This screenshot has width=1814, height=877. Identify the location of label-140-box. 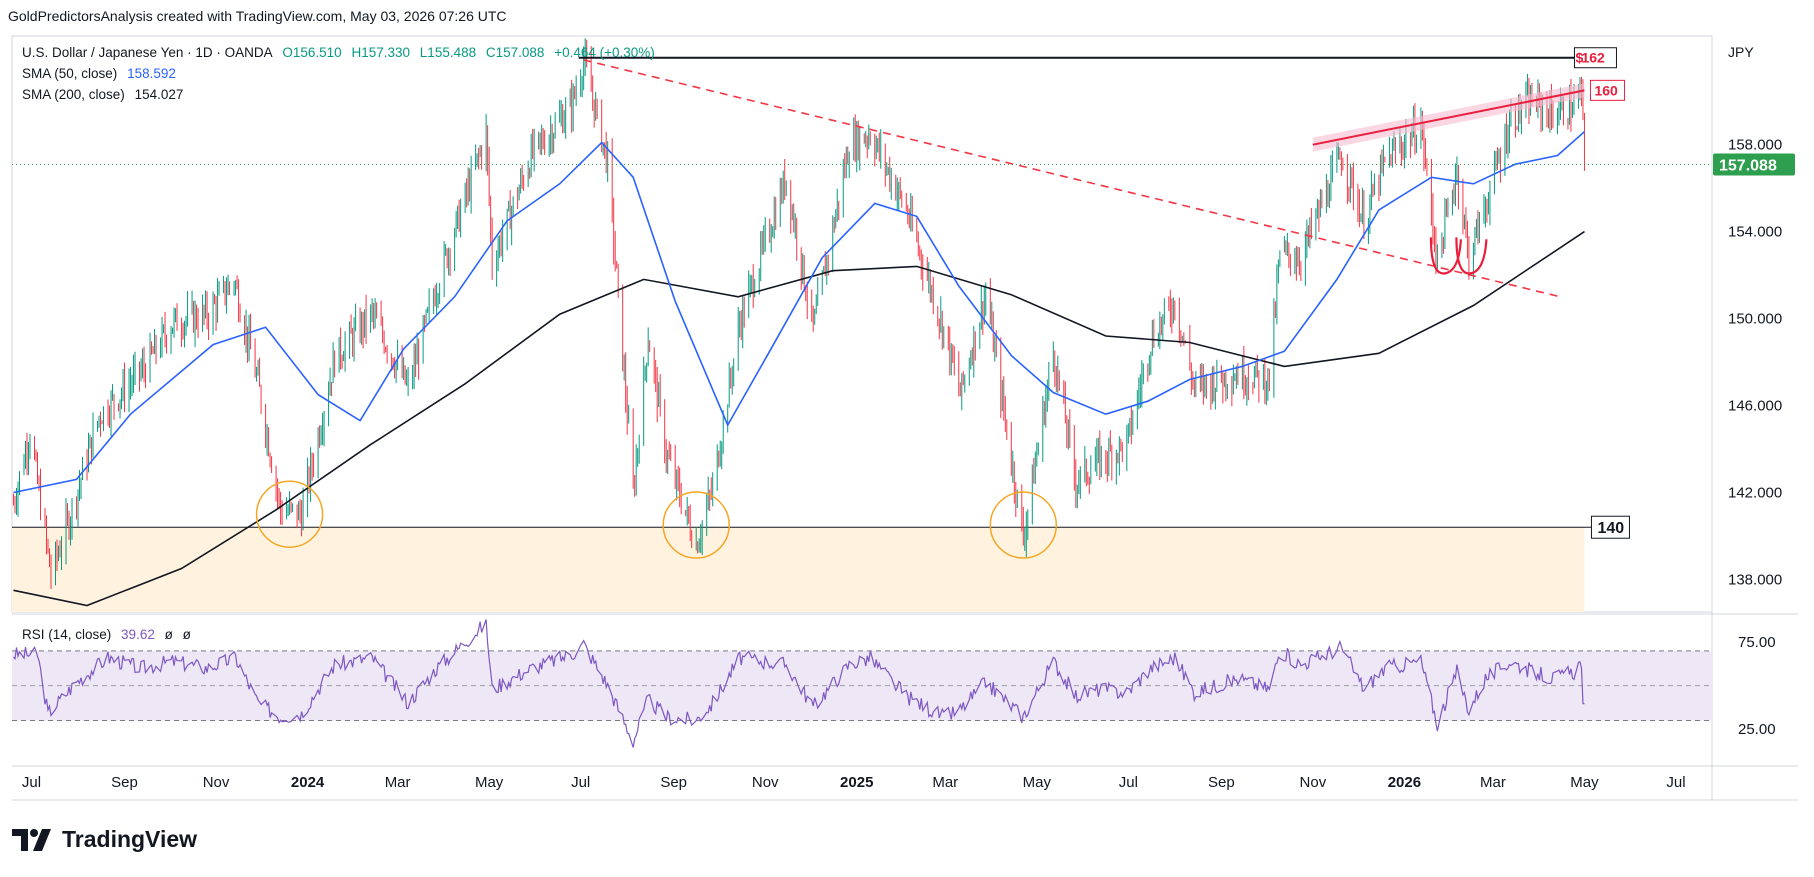
(1610, 527).